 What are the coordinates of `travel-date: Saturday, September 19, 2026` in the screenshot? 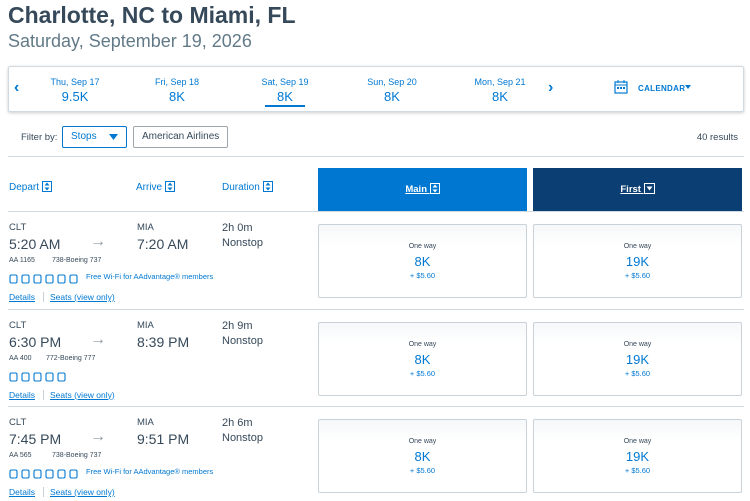 It's located at (130, 41).